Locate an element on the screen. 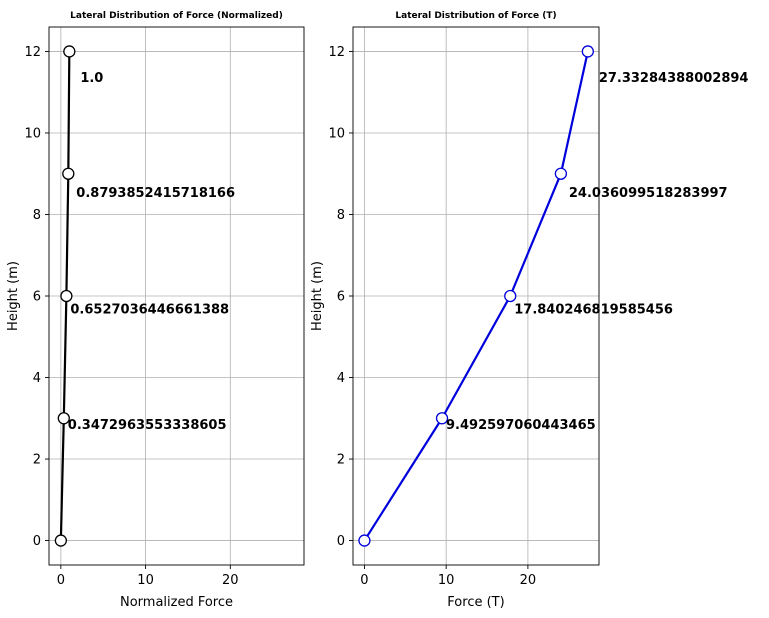 Image resolution: width=769 pixels, height=618 pixels. left-y-tick-label: 10 is located at coordinates (32, 133).